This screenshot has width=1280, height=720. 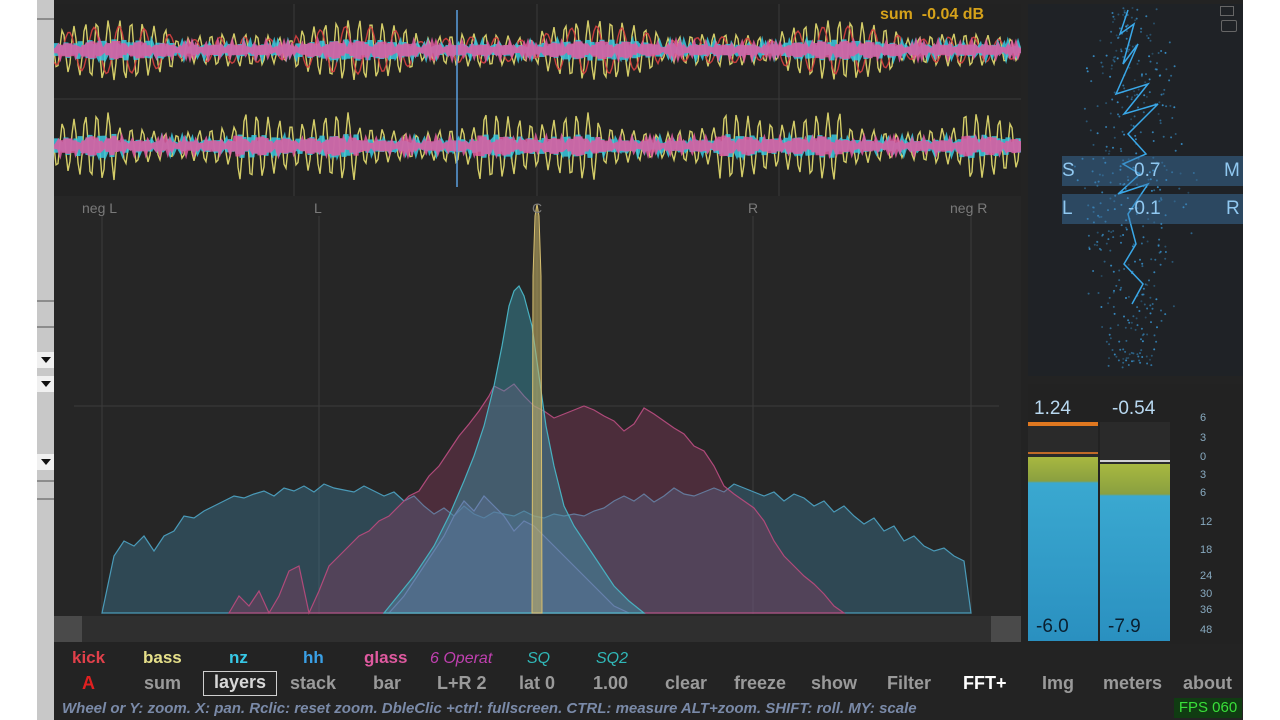 I want to click on freeze-button: freeze, so click(x=760, y=683).